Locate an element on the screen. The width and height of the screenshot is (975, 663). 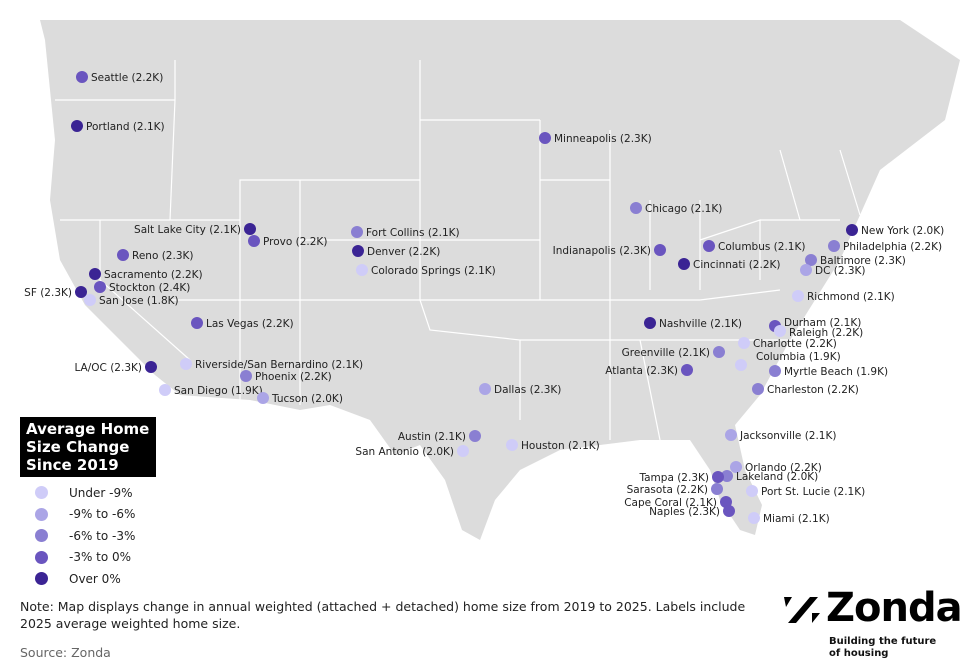
city-marker: Indianapolis (2.3K) is located at coordinates (609, 250).